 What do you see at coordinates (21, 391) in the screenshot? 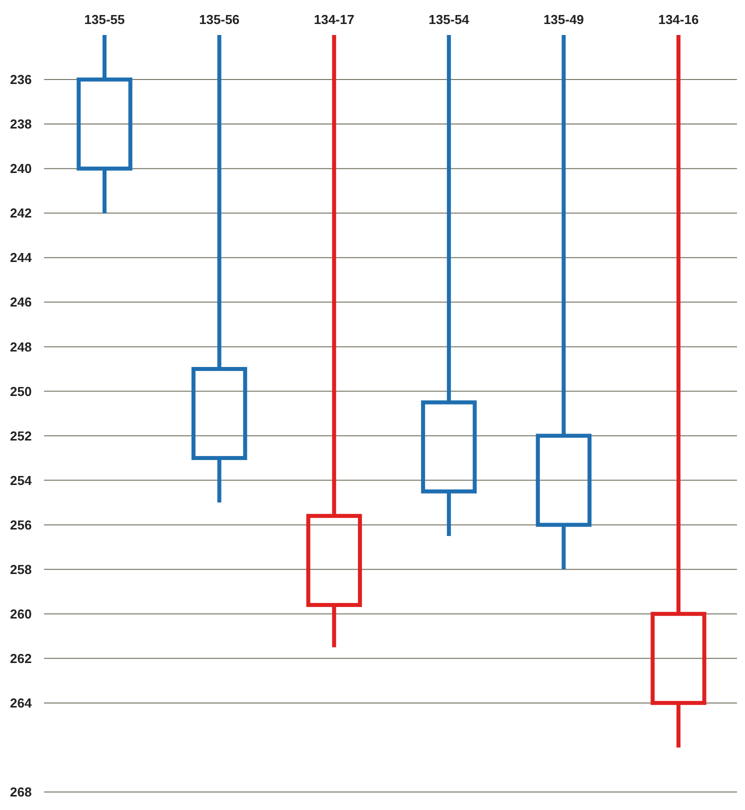
I see `y-tick-label: 250` at bounding box center [21, 391].